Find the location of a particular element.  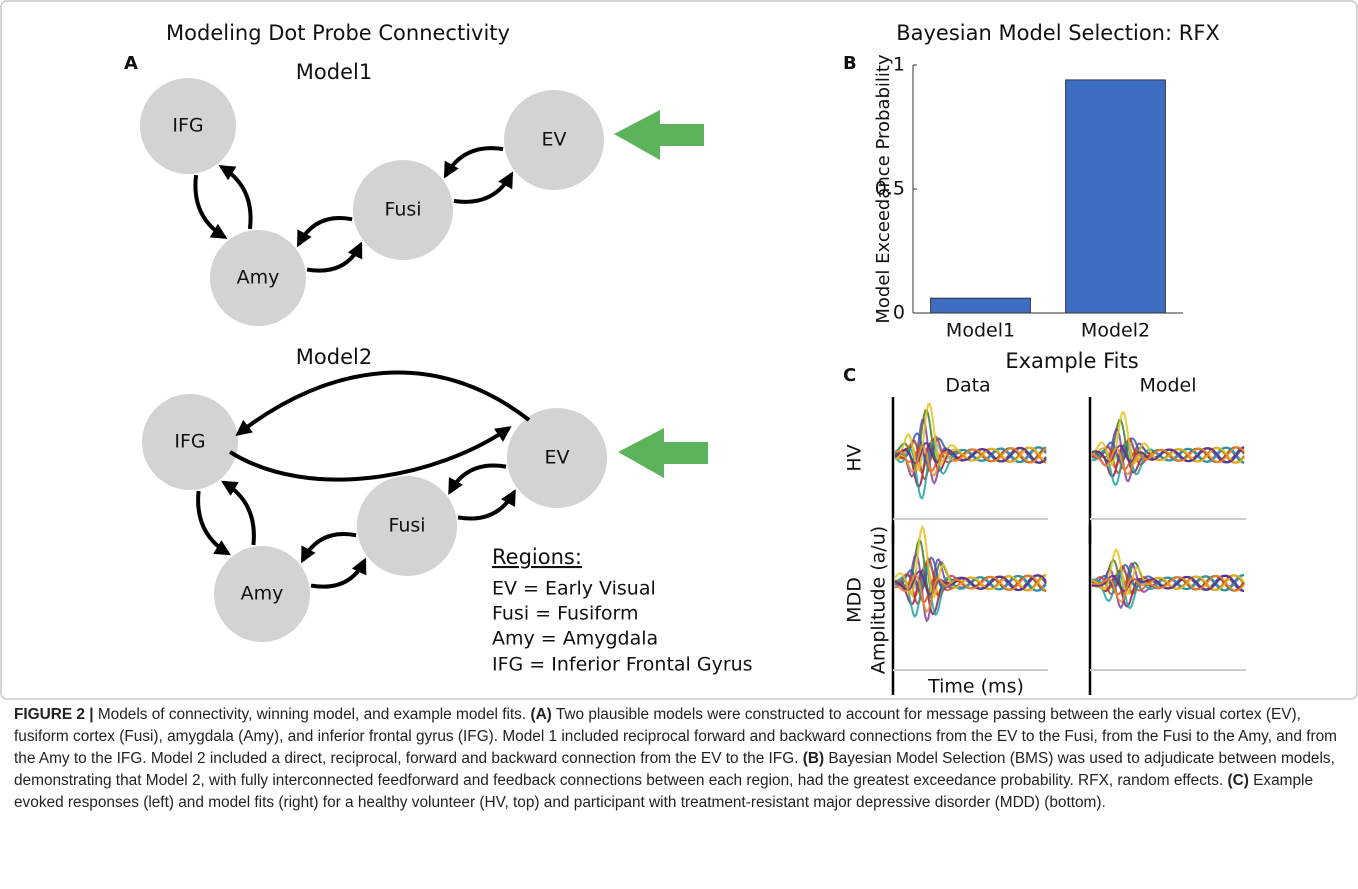

region-item: IFG = Inferior Frontal Gyrus is located at coordinates (622, 665).